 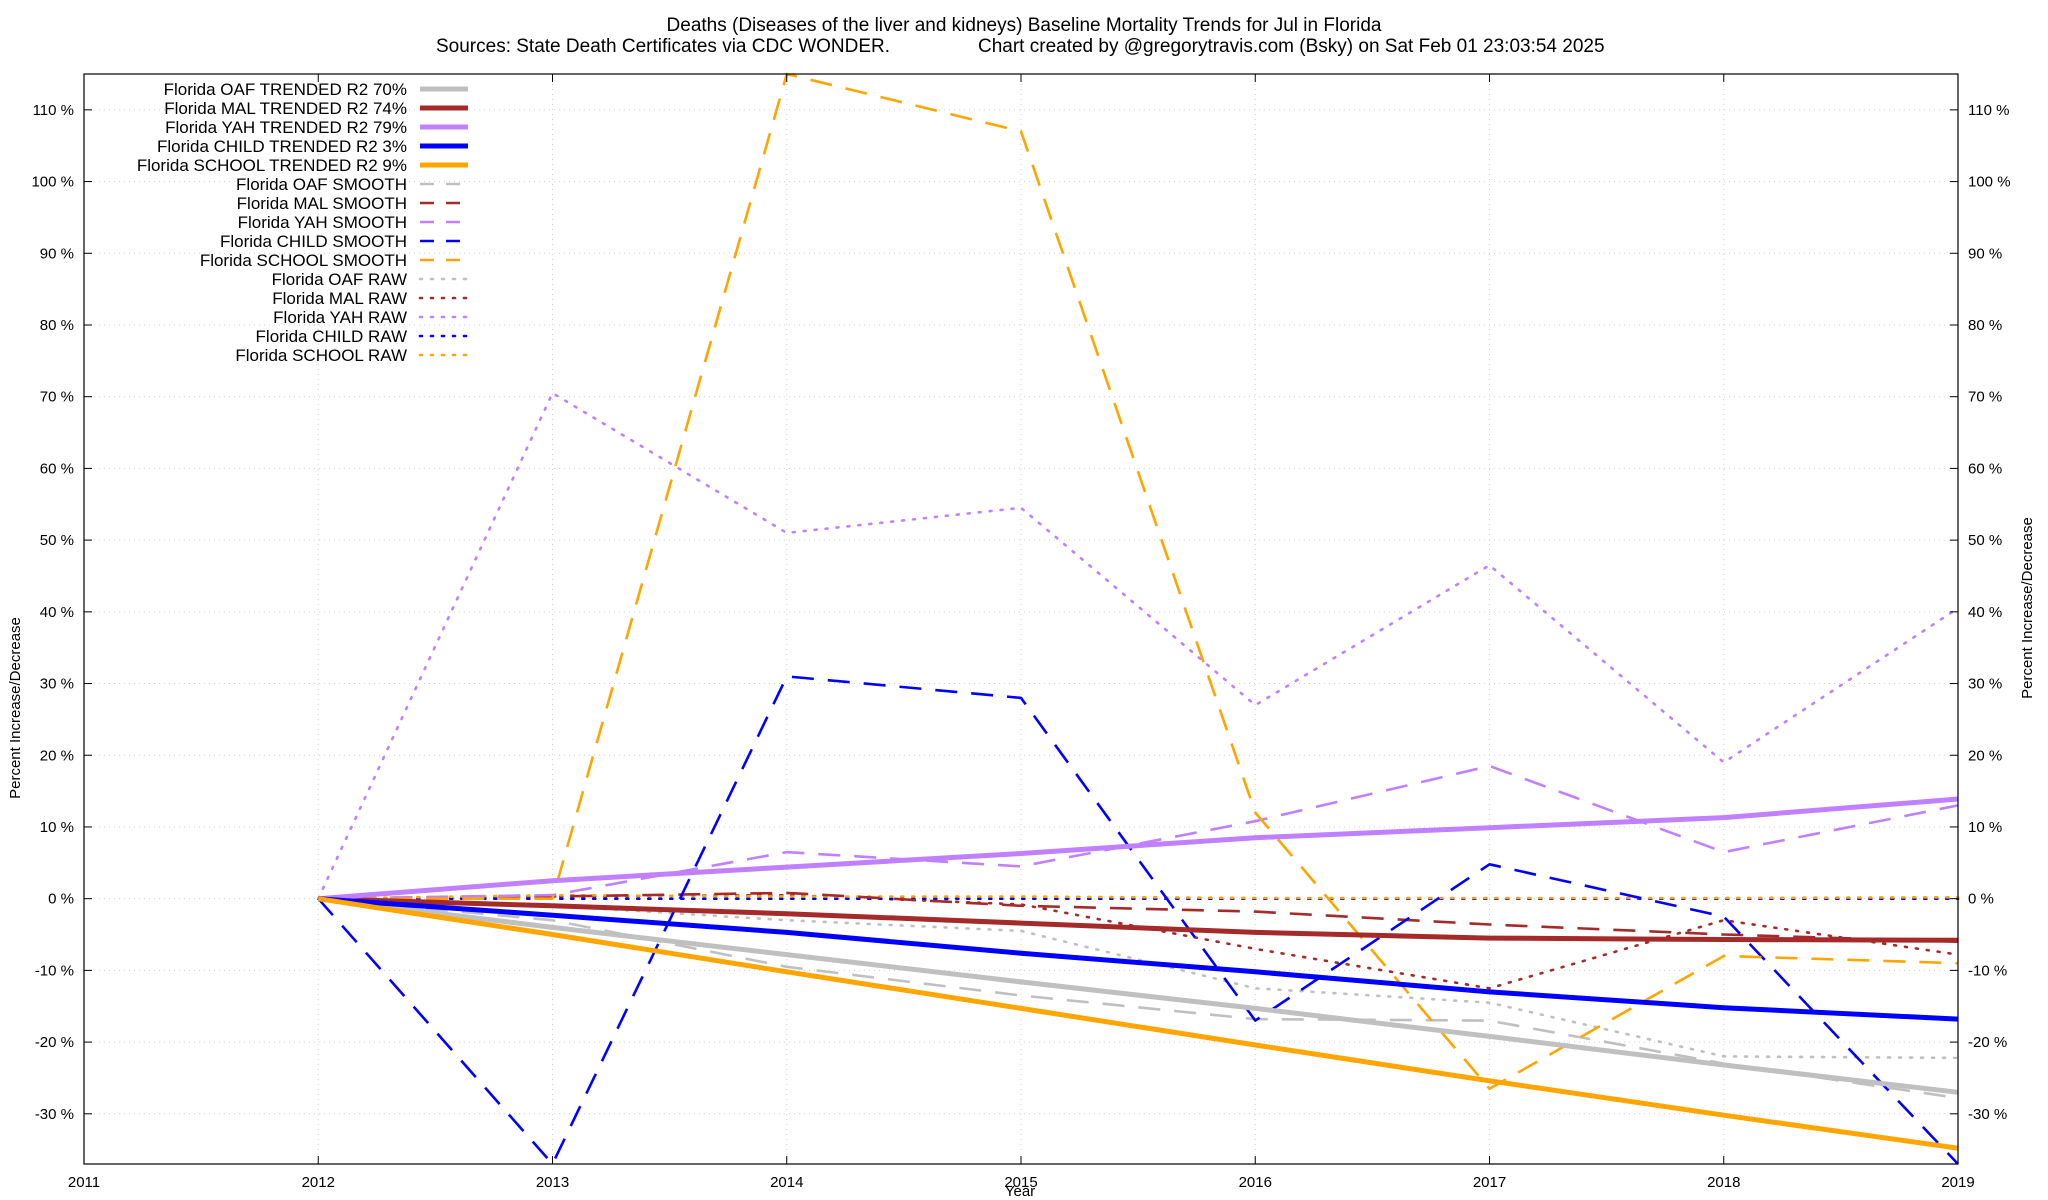 What do you see at coordinates (1985, 468) in the screenshot?
I see `y-tick-label-right: 60 %` at bounding box center [1985, 468].